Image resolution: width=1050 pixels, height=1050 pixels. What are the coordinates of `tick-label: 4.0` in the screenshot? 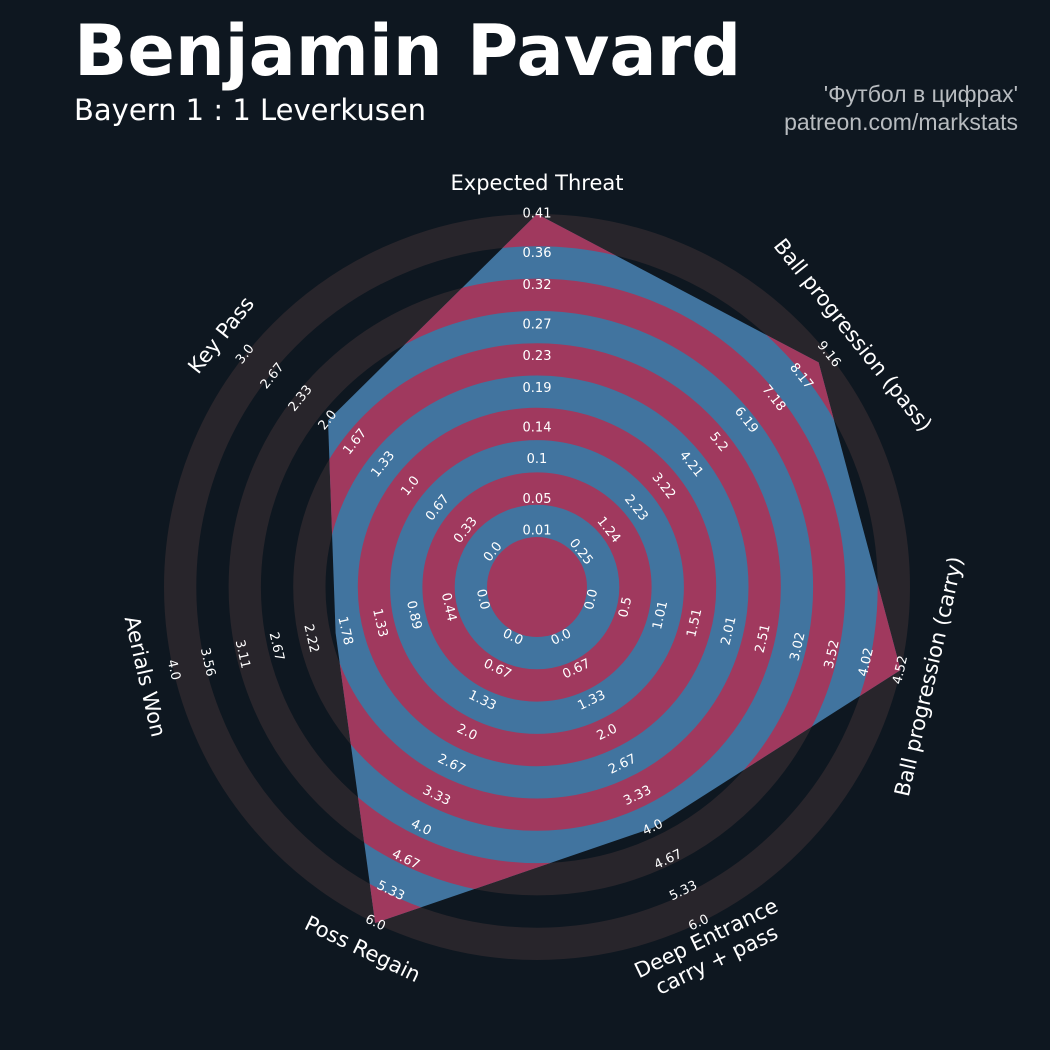 It's located at (173, 670).